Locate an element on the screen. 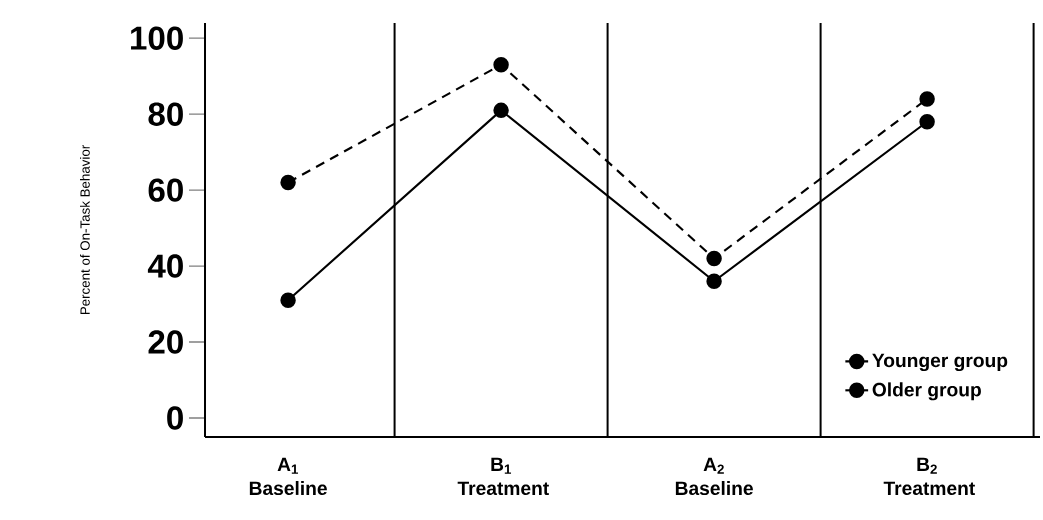 The width and height of the screenshot is (1043, 520). legend-label: Older group is located at coordinates (926, 391).